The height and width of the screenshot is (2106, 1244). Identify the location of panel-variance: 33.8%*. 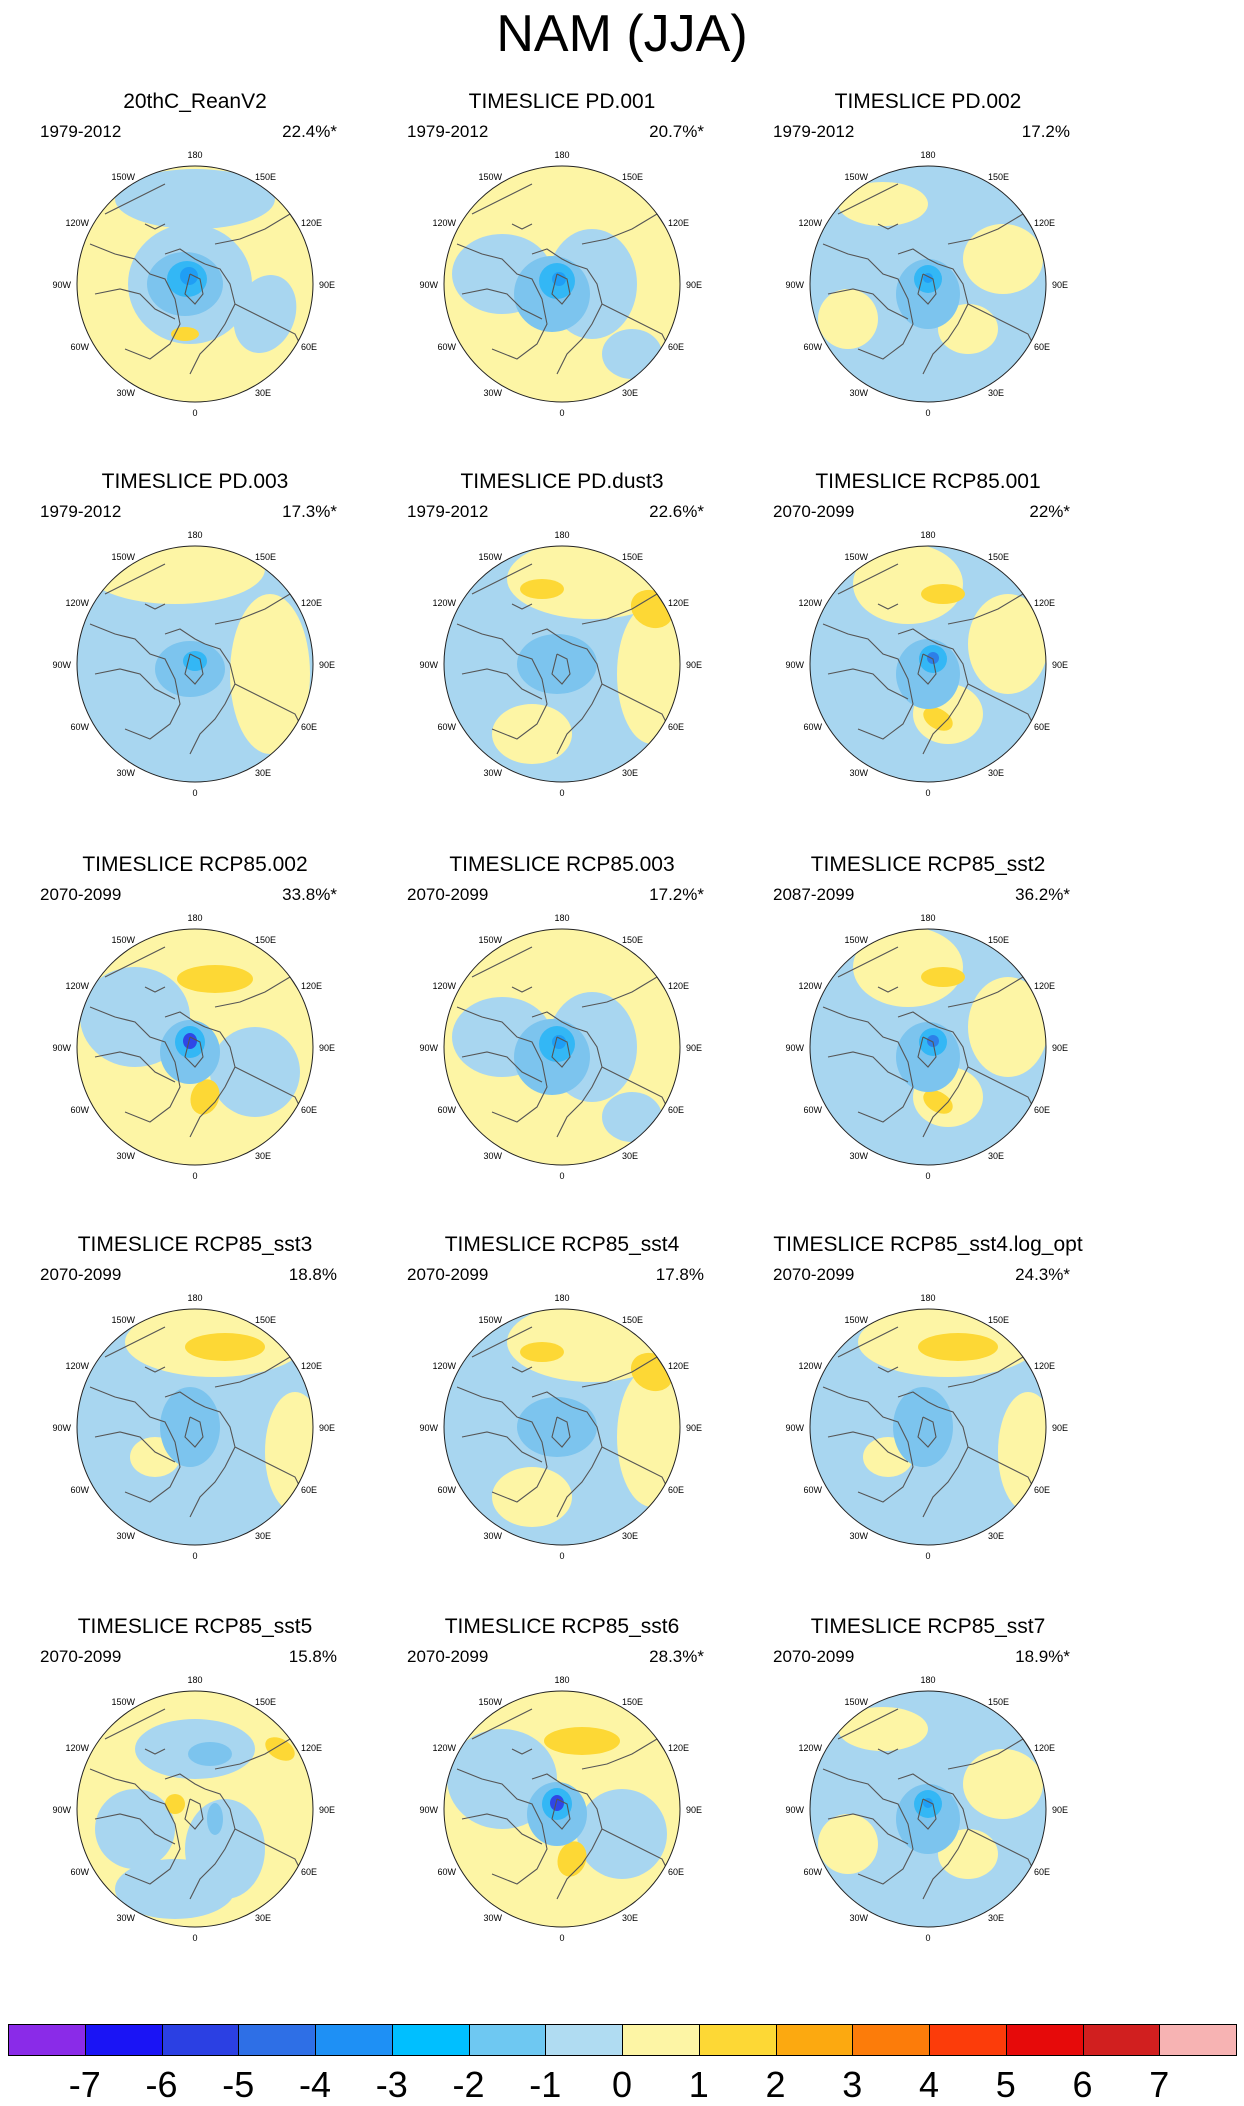
(309, 894).